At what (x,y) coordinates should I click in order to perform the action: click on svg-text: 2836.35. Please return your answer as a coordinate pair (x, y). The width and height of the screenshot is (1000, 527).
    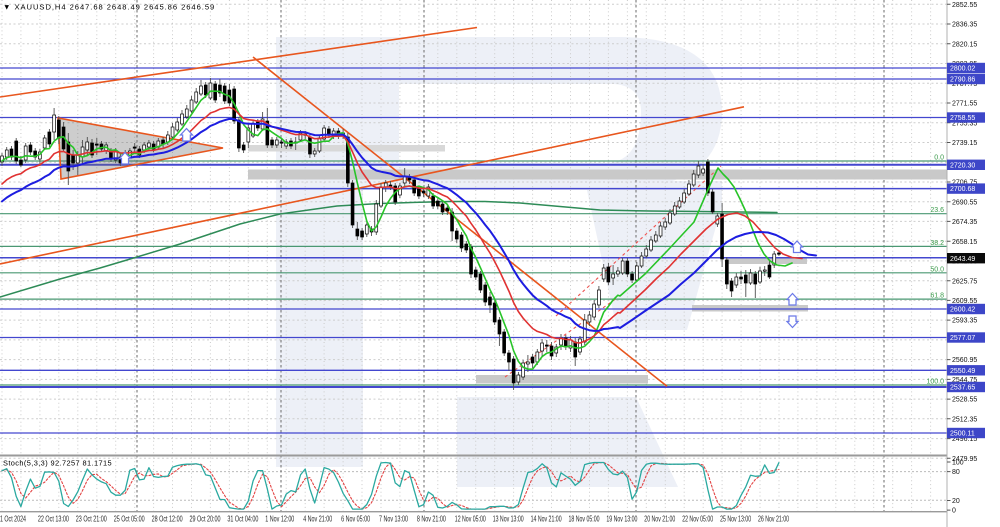
    Looking at the image, I should click on (964, 25).